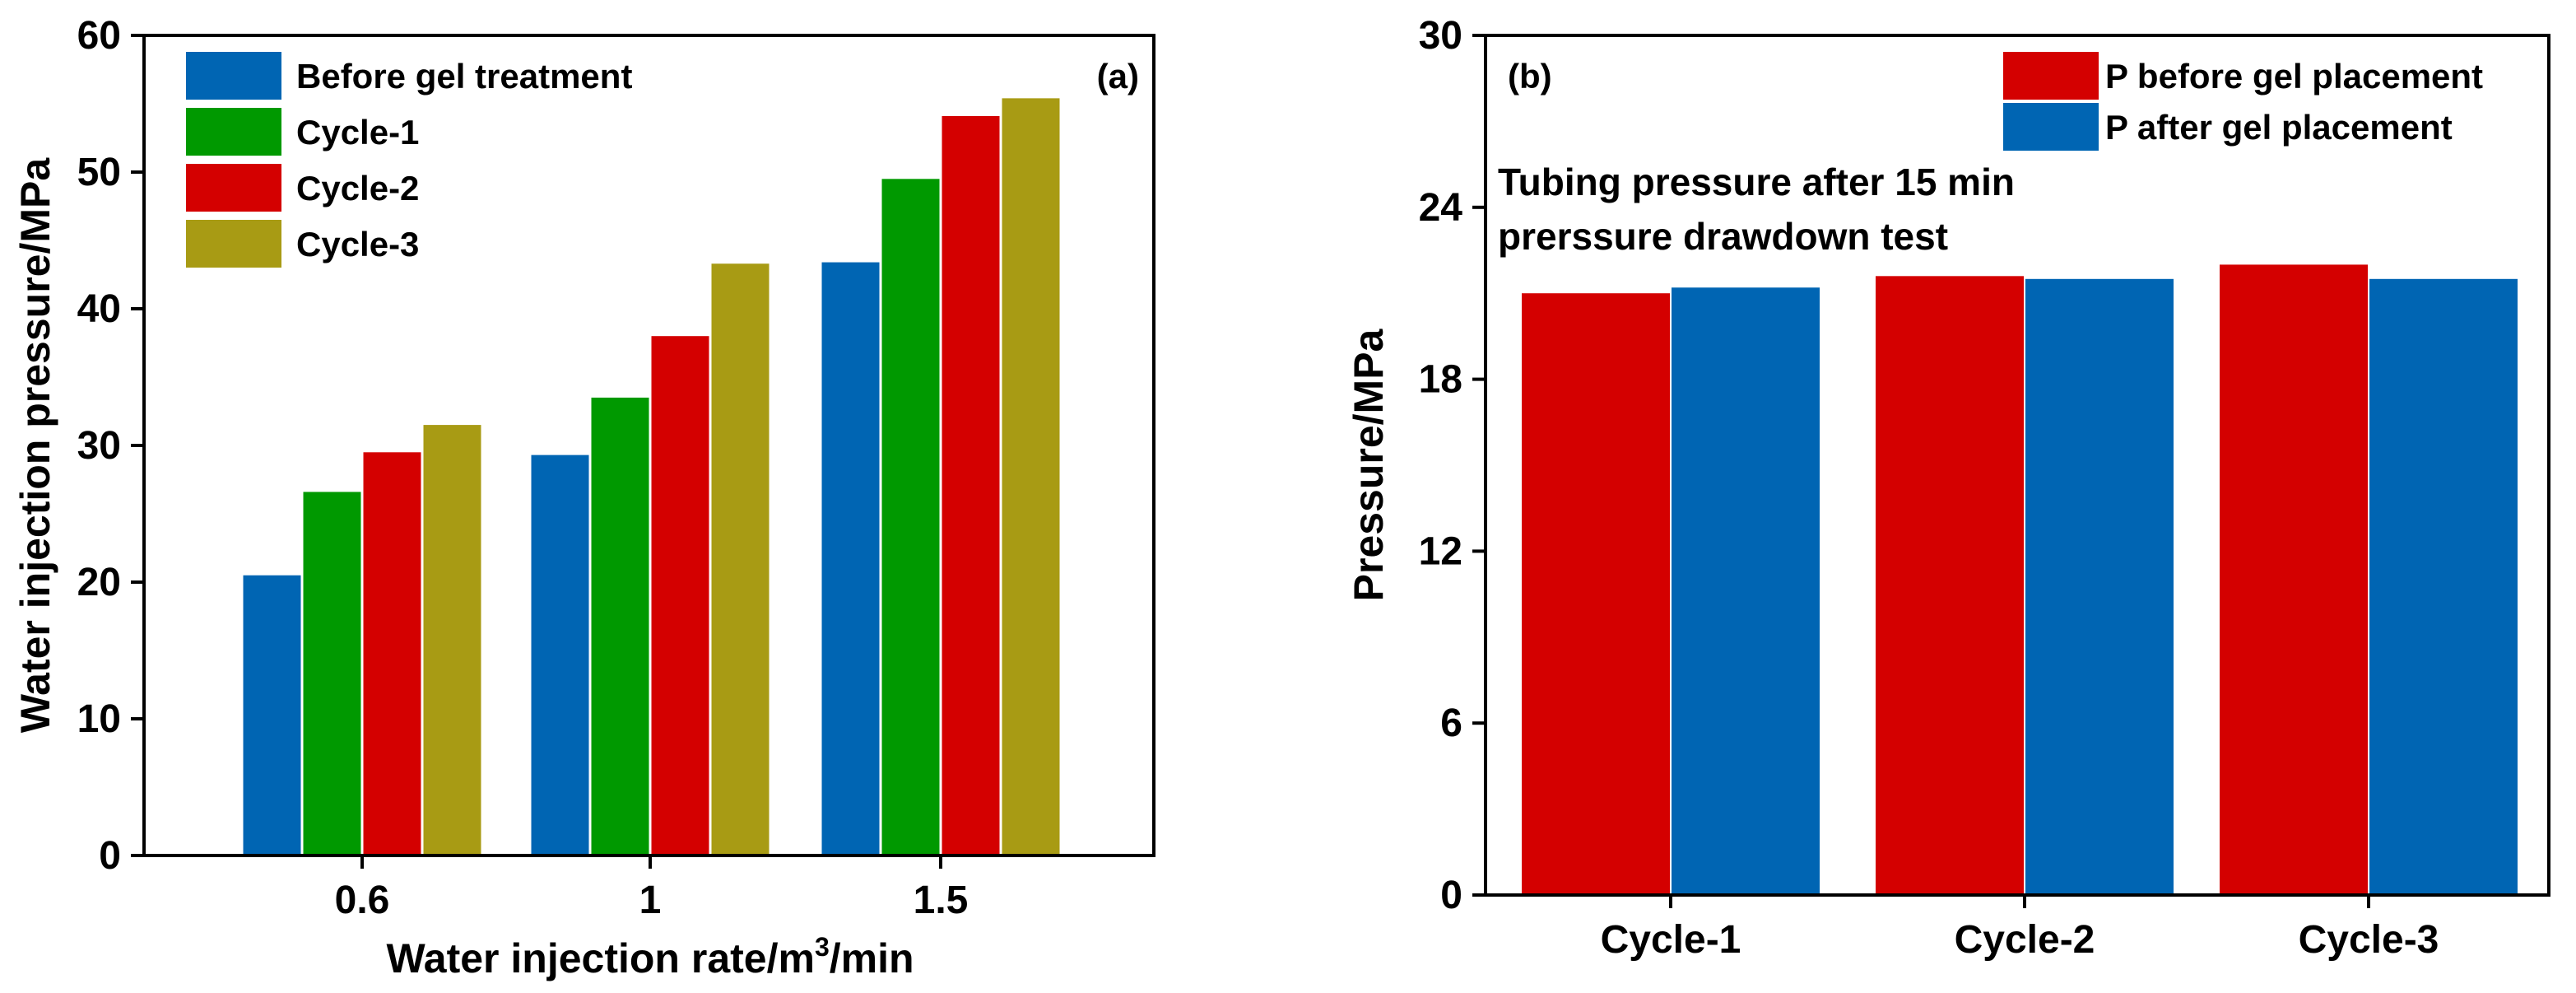 This screenshot has height=993, width=2576. Describe the element at coordinates (941, 900) in the screenshot. I see `x-tick-label-a-2: 1.5` at that location.